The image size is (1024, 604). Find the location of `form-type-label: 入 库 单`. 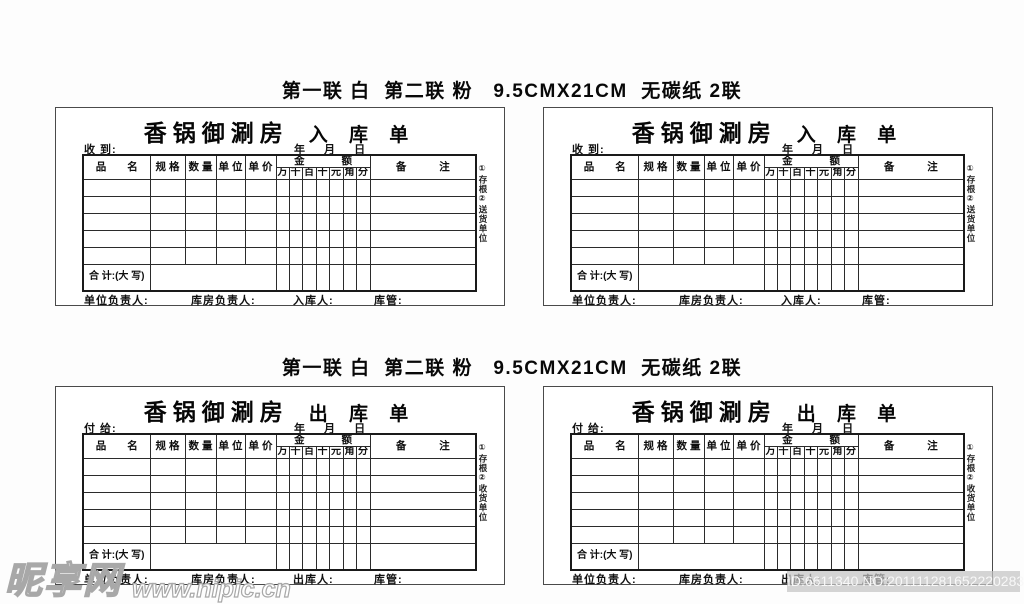

form-type-label: 入 库 单 is located at coordinates (362, 135).